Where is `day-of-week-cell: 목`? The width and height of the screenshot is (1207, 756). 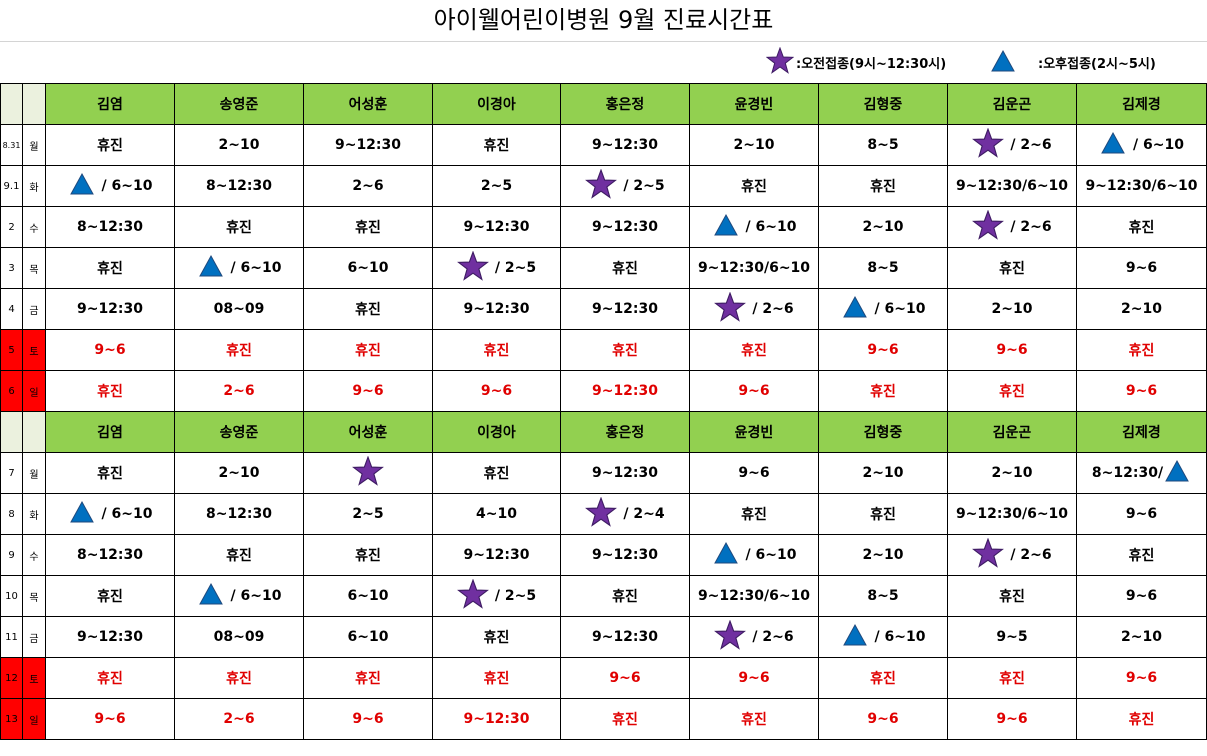 day-of-week-cell: 목 is located at coordinates (34, 268).